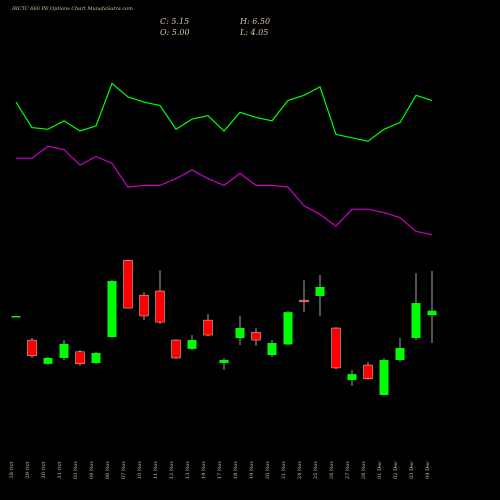  Describe the element at coordinates (76, 470) in the screenshot. I see `x-tick-label: 03 Nov` at that location.